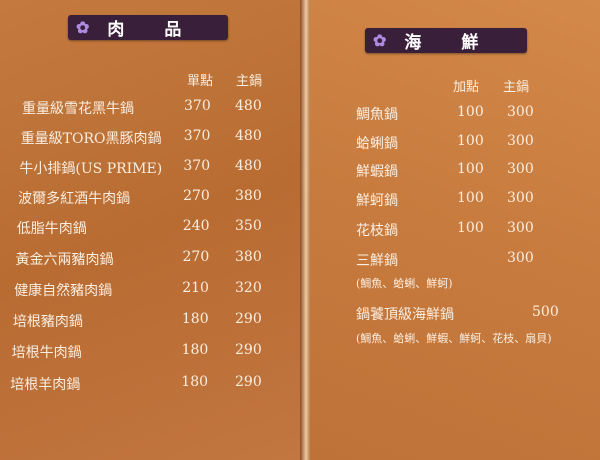  What do you see at coordinates (377, 115) in the screenshot?
I see `item-name: 鯛魚鍋` at bounding box center [377, 115].